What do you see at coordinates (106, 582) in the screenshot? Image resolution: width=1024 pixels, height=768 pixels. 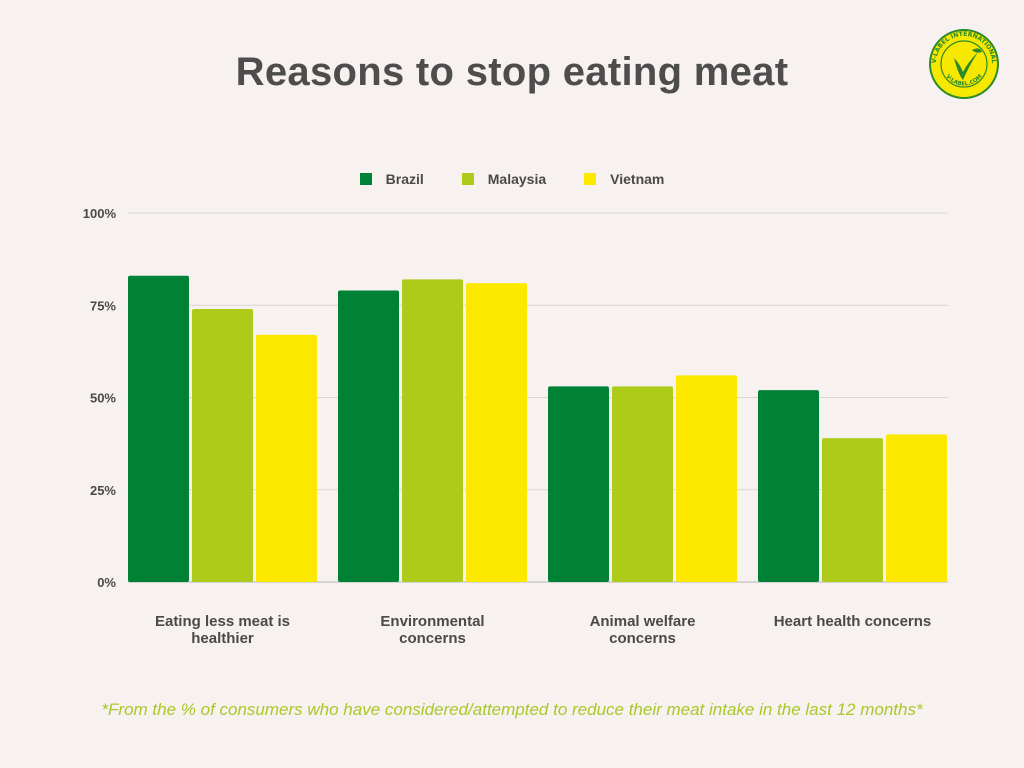 I see `y-tick-label: 0%` at bounding box center [106, 582].